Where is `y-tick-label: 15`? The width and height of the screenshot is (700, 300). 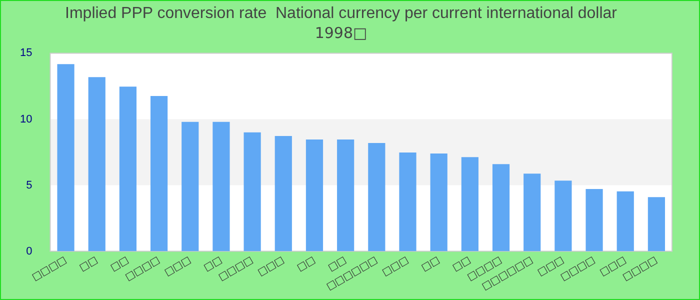
y-tick-label: 15 is located at coordinates (26, 53).